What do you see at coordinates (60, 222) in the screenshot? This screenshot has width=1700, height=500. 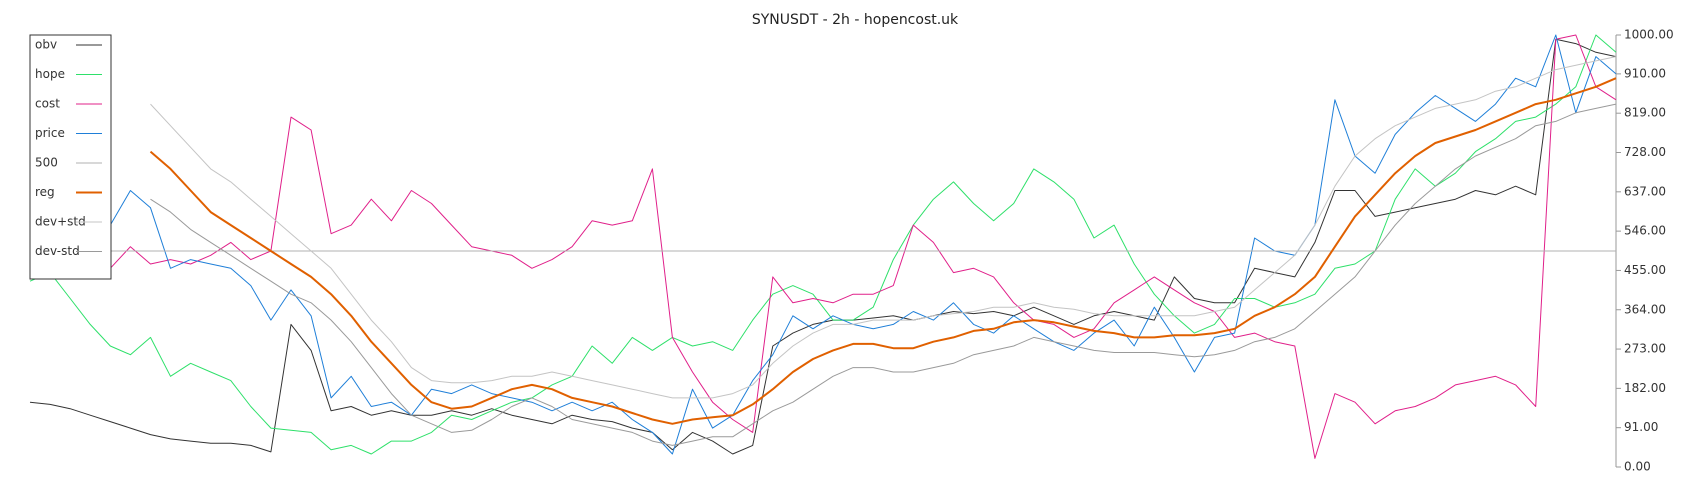 I see `legend-label: dev+std` at bounding box center [60, 222].